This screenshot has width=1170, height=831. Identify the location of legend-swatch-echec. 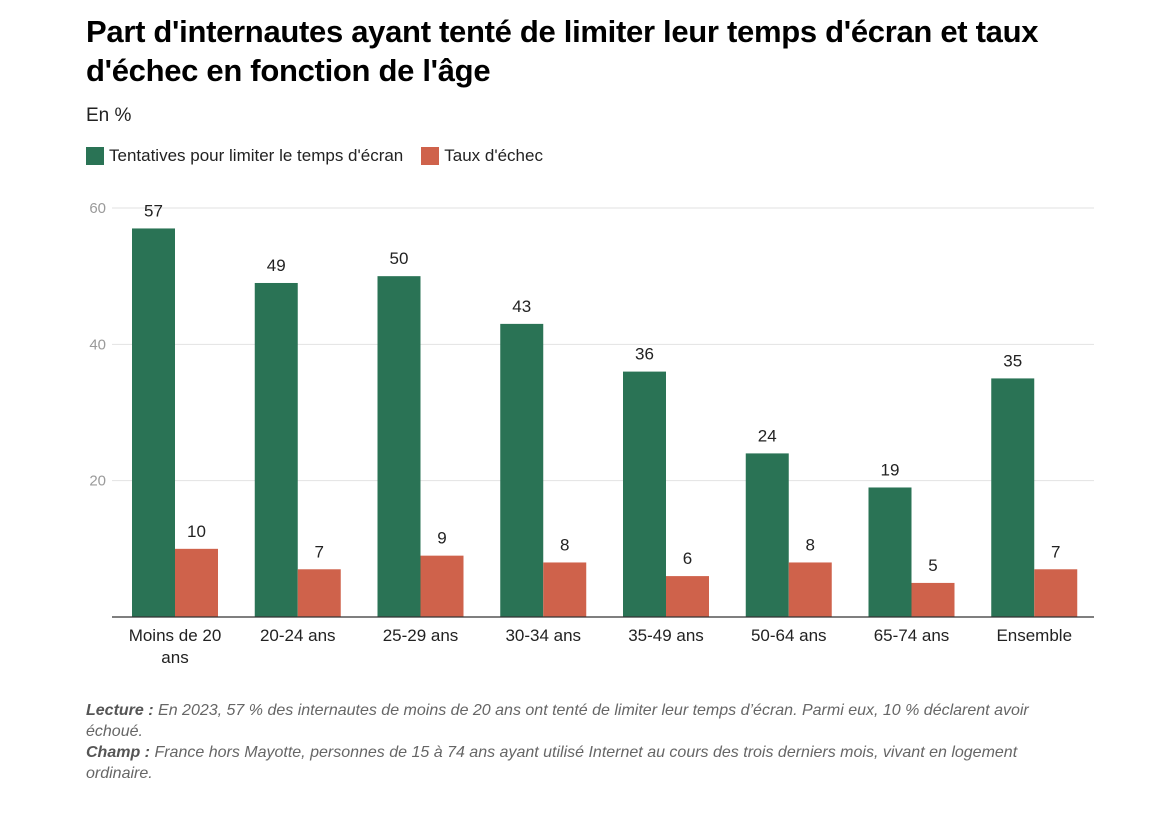
(430, 156).